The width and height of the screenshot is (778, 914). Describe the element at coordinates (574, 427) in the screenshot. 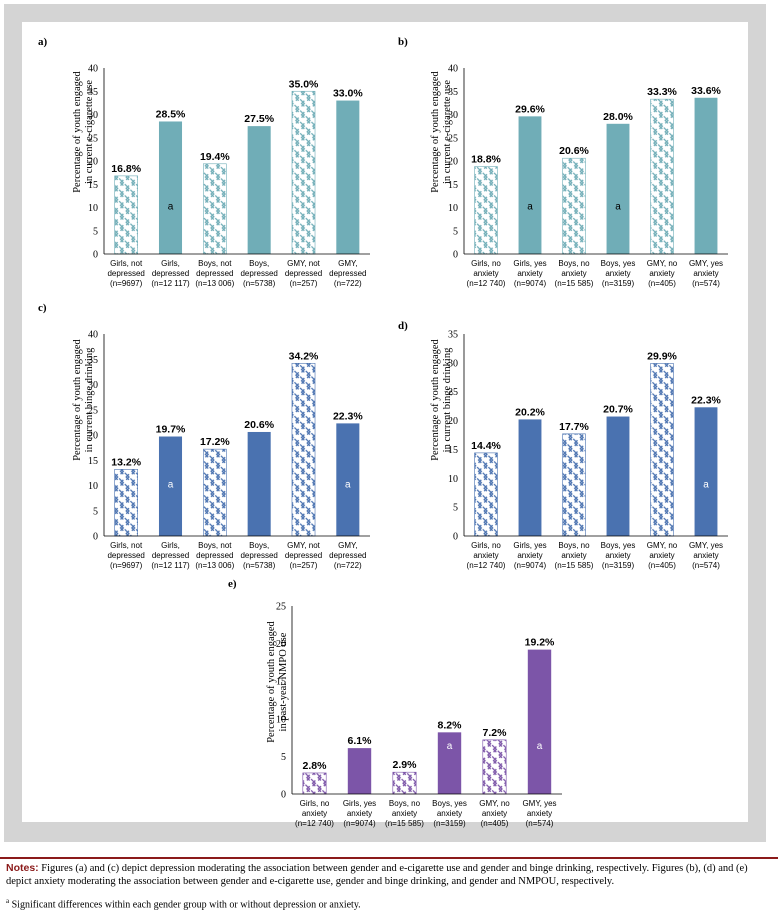

I see `data-label: 17.7%` at that location.